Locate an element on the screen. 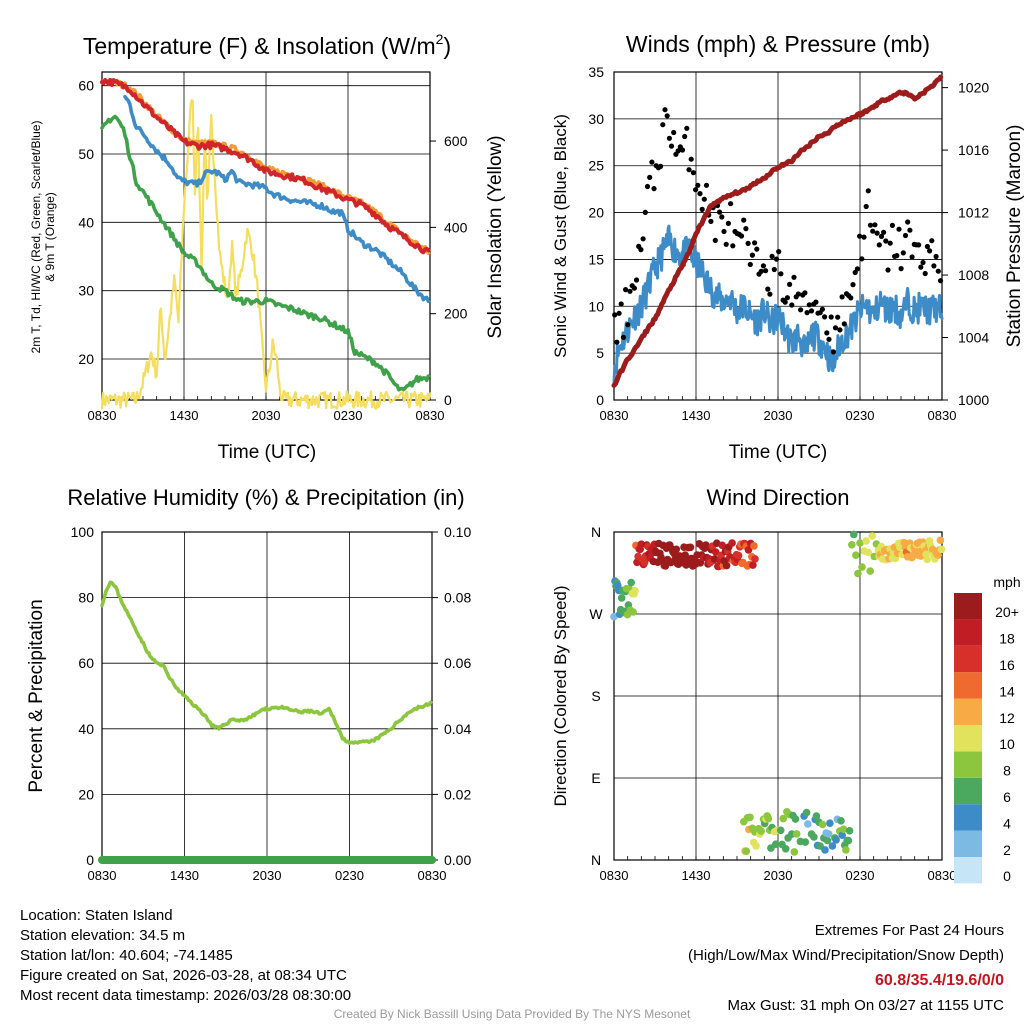  colorbar-label: 12 is located at coordinates (1007, 718).